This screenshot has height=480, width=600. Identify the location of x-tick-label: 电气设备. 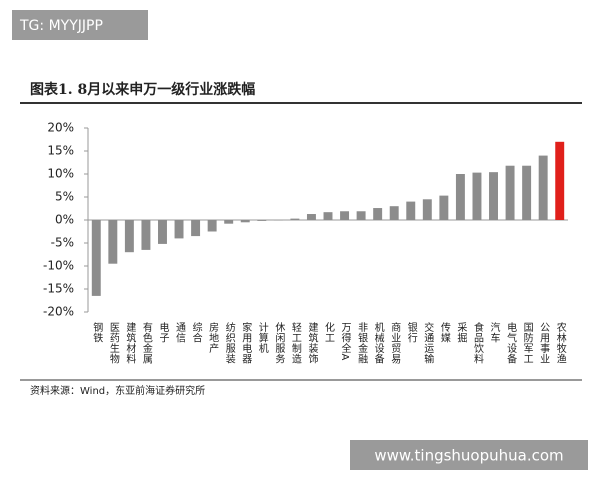
(511, 343).